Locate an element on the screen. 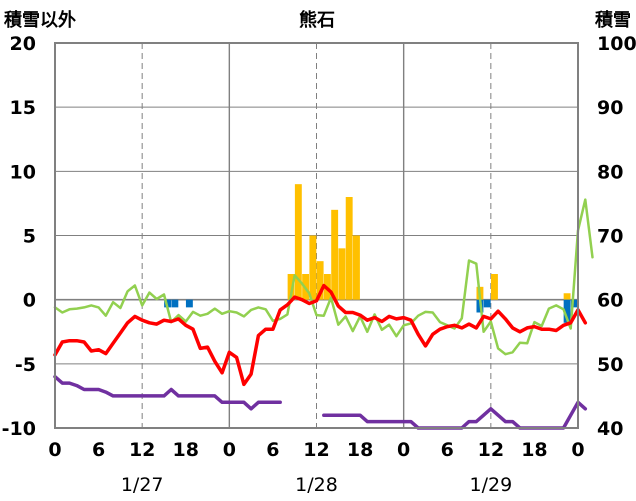  y-right-tick-label: 100 is located at coordinates (616, 44).